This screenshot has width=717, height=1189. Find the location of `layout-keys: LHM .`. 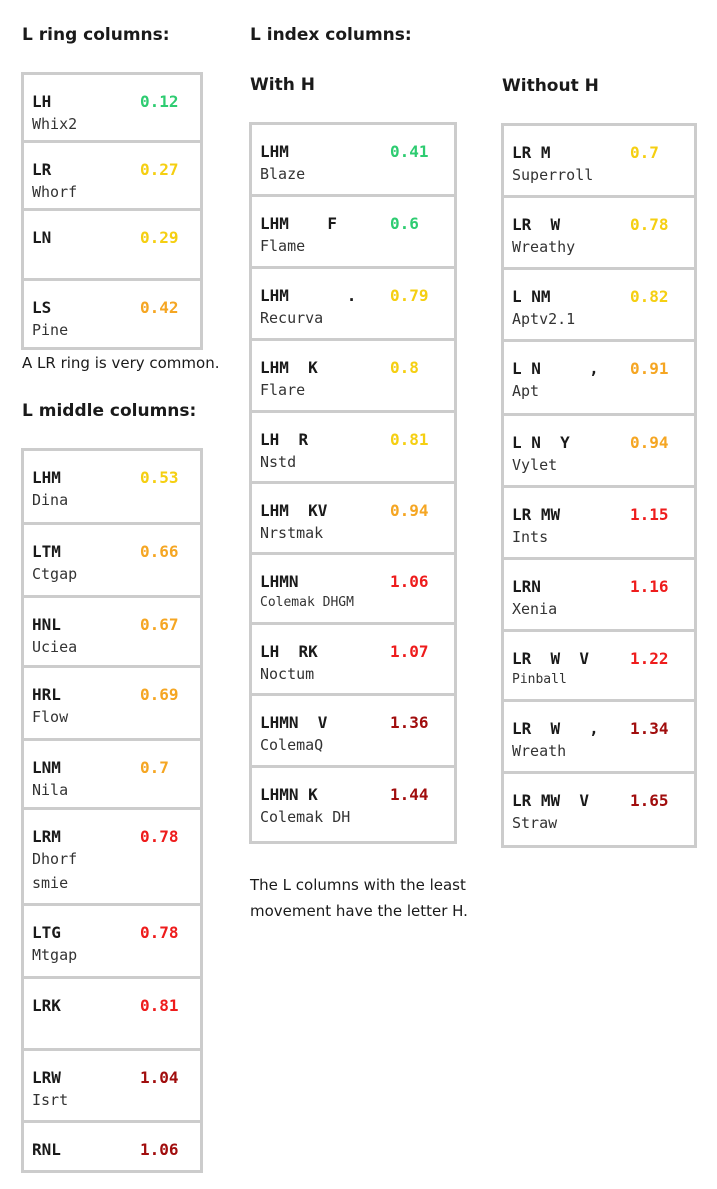

layout-keys: LHM . is located at coordinates (308, 295).